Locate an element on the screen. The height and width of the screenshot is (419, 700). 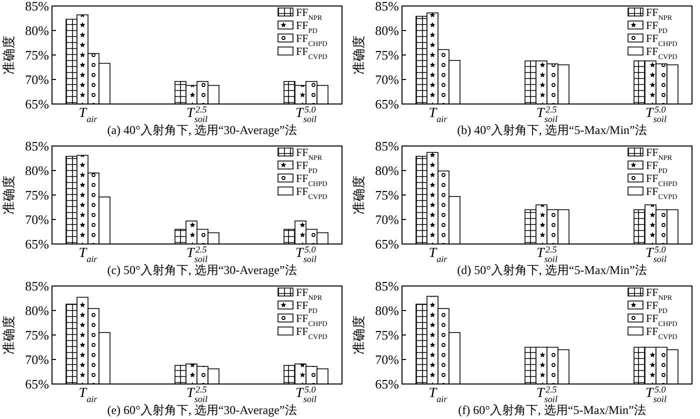
text: (d) 50°入射角下, 选用“5-Max/Min”法 is located at coordinates (552, 270).